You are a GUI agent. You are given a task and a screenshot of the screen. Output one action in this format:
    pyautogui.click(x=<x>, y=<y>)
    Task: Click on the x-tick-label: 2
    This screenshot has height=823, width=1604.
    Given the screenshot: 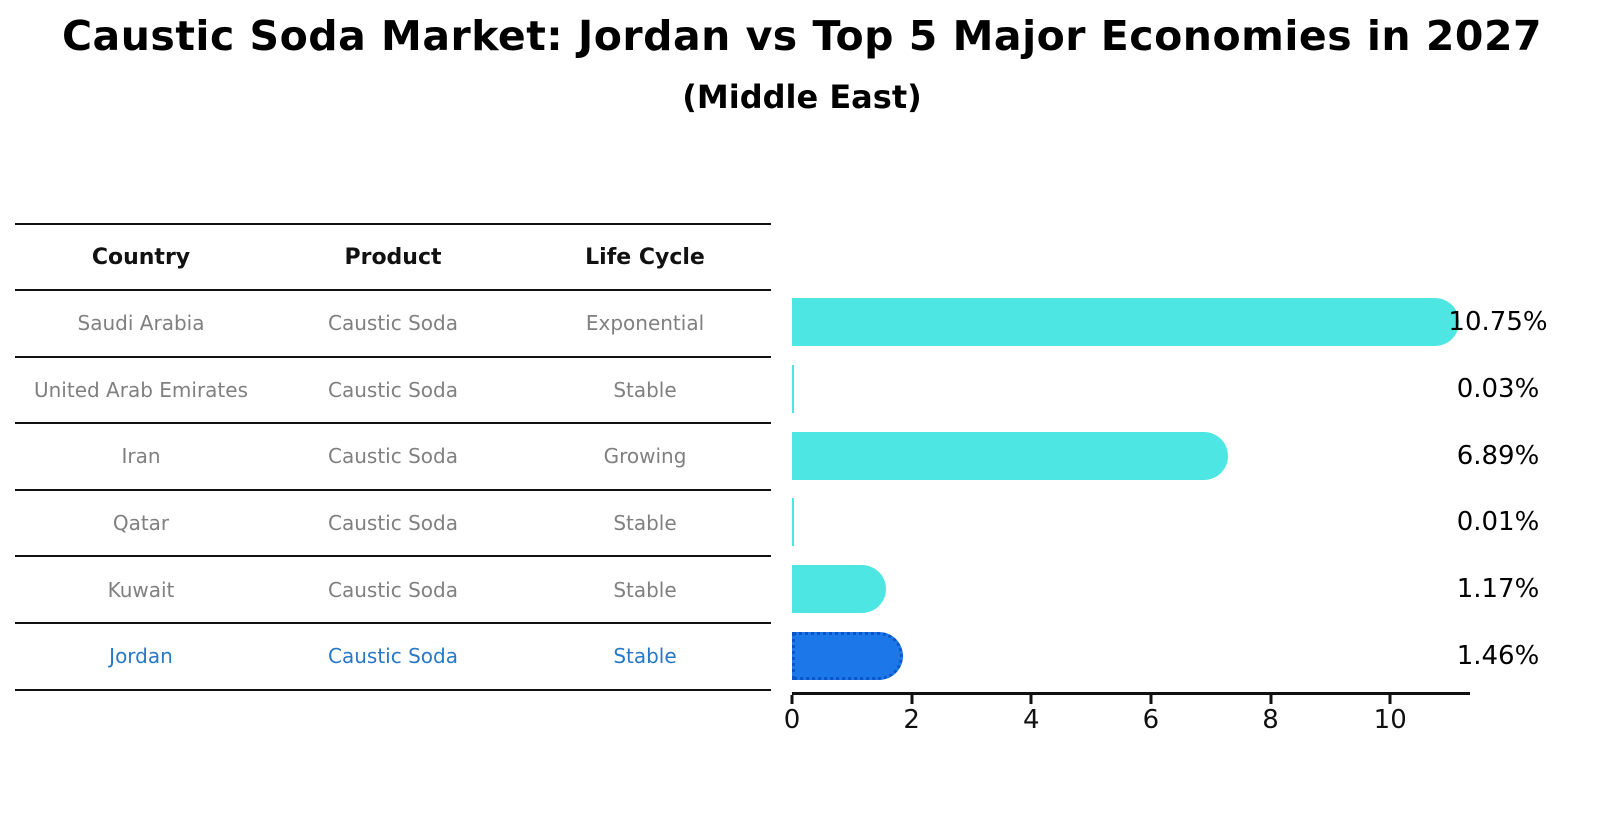 What is the action you would take?
    pyautogui.click(x=911, y=720)
    